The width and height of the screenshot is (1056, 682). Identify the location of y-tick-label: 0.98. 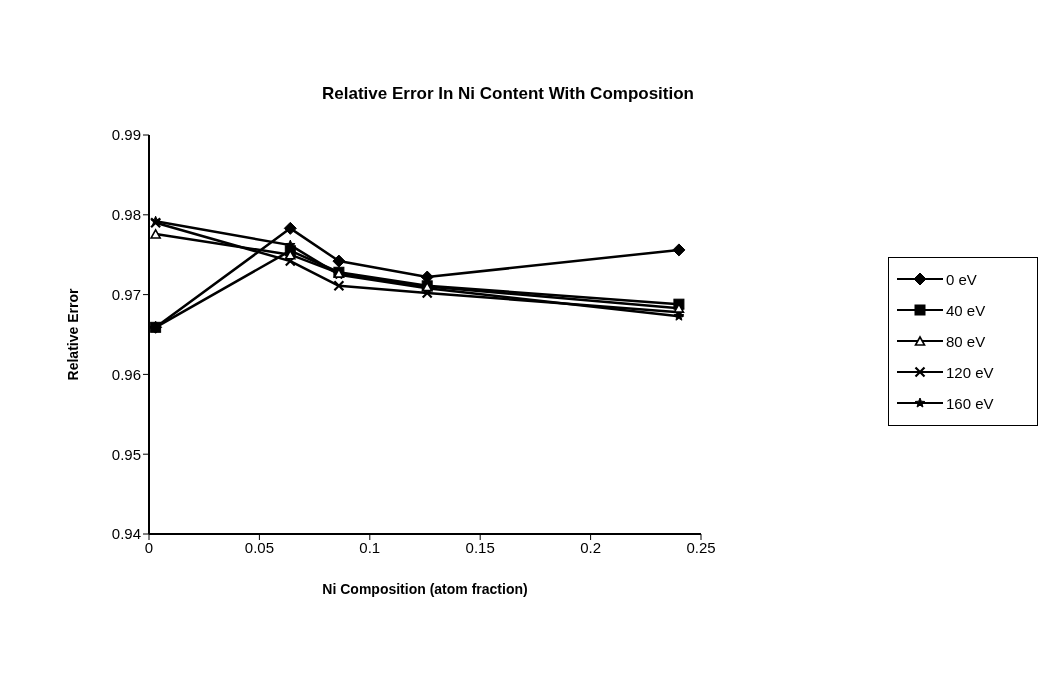
(126, 215).